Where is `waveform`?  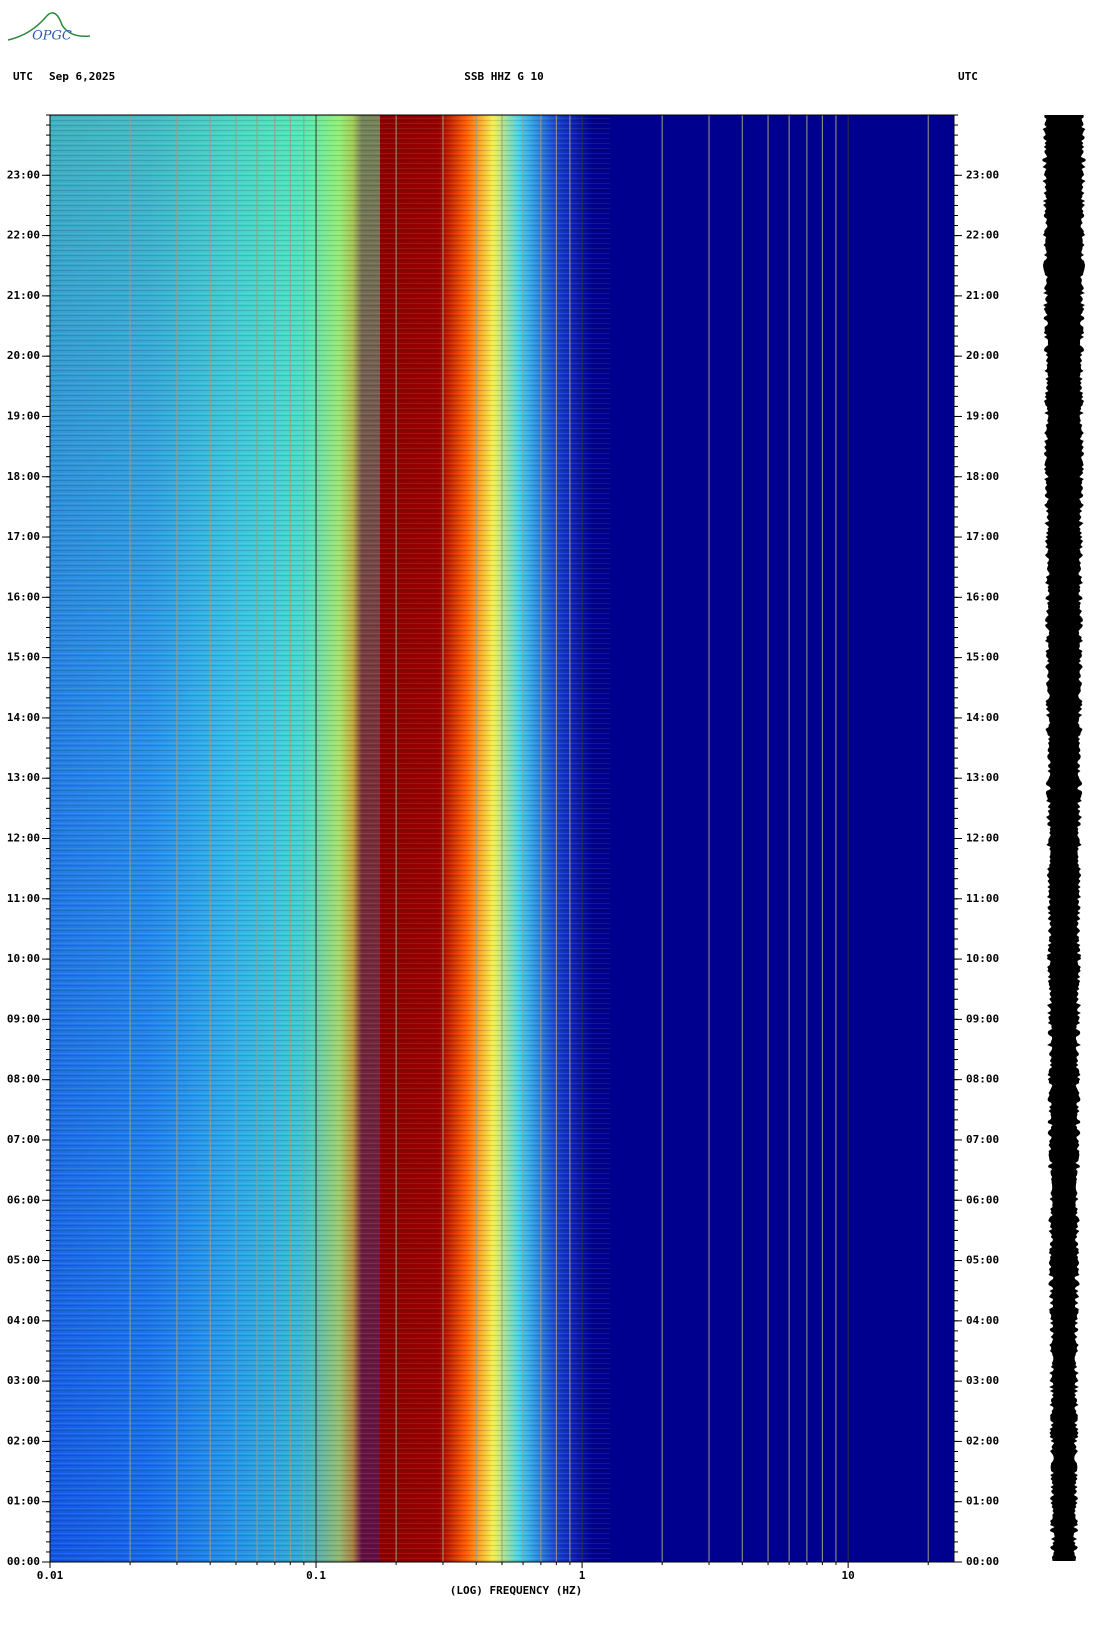 waveform is located at coordinates (1064, 838).